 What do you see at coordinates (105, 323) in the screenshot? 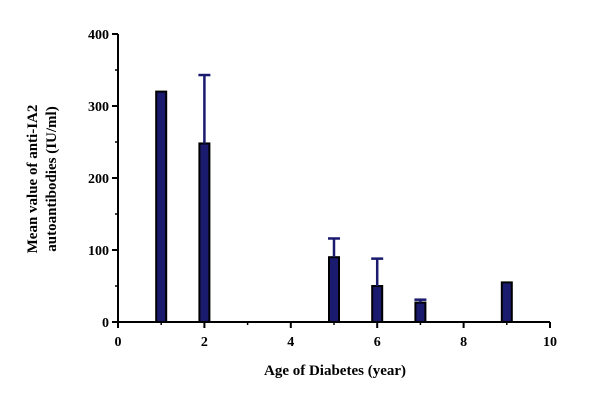
I see `y-tick-label: 0` at bounding box center [105, 323].